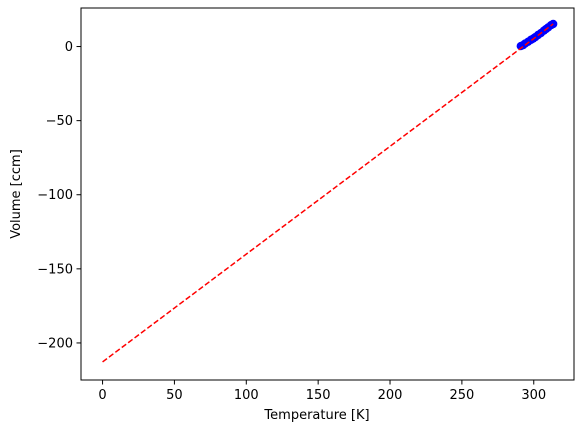 The width and height of the screenshot is (583, 432). I want to click on y-tick-label: −150, so click(55, 269).